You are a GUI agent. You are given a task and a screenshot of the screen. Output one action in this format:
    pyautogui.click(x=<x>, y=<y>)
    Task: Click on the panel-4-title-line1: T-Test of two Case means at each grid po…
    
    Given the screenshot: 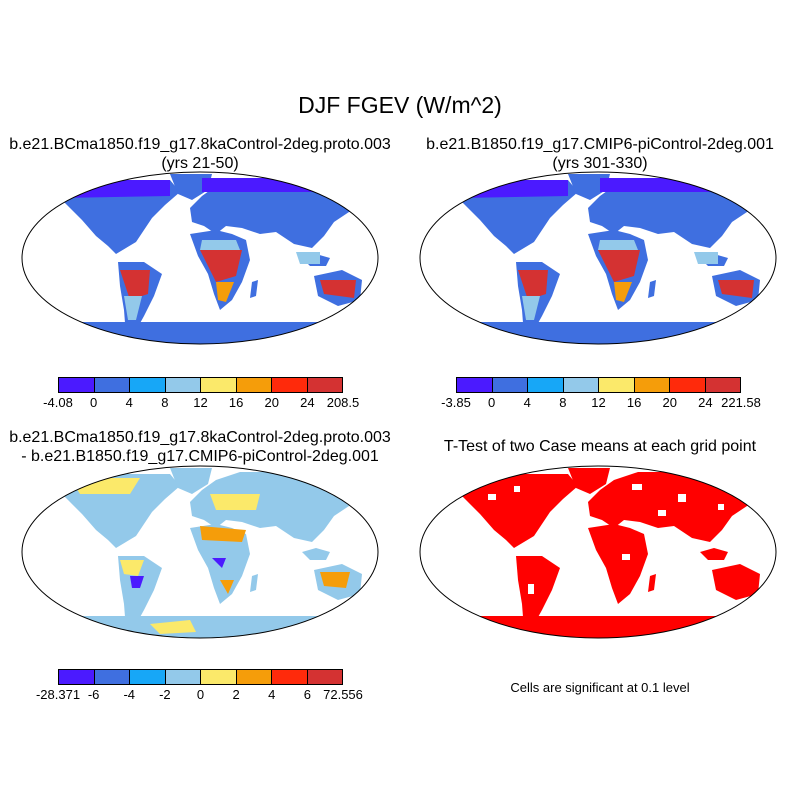 What is the action you would take?
    pyautogui.click(x=600, y=446)
    